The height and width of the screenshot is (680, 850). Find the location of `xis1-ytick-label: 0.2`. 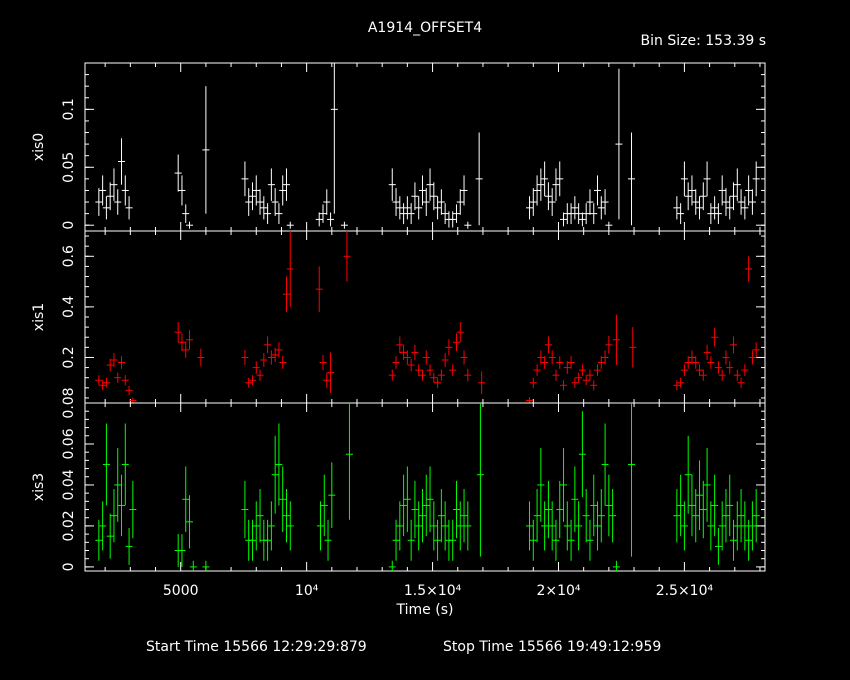

xis1-ytick-label: 0.2 is located at coordinates (69, 357).